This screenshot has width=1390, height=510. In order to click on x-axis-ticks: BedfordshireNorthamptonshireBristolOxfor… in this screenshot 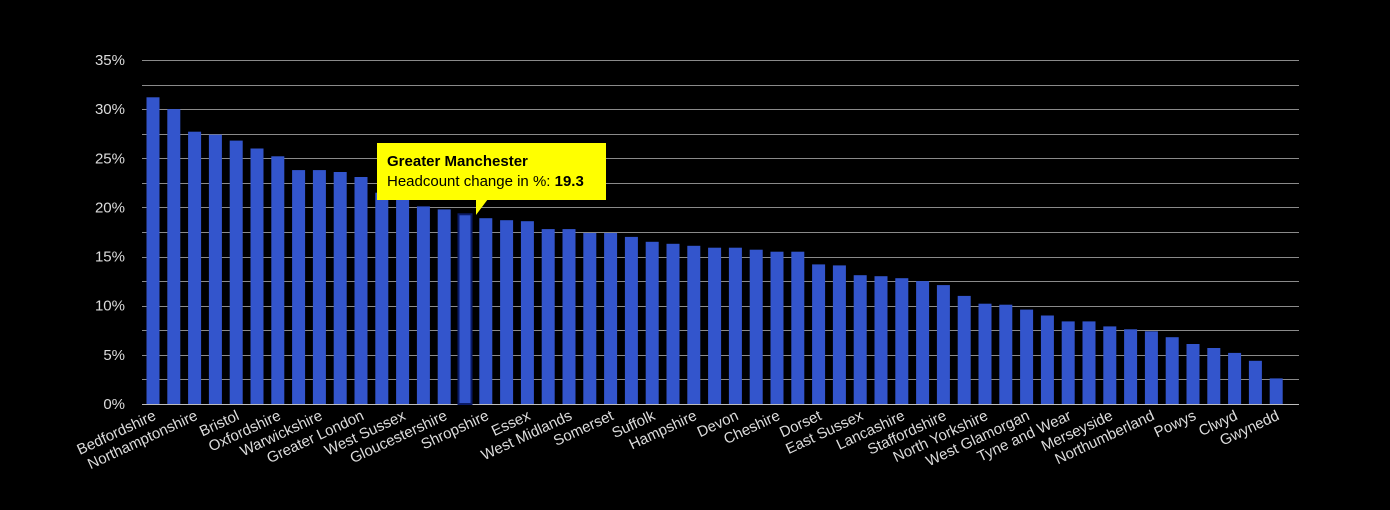, I will do `click(677, 440)`.